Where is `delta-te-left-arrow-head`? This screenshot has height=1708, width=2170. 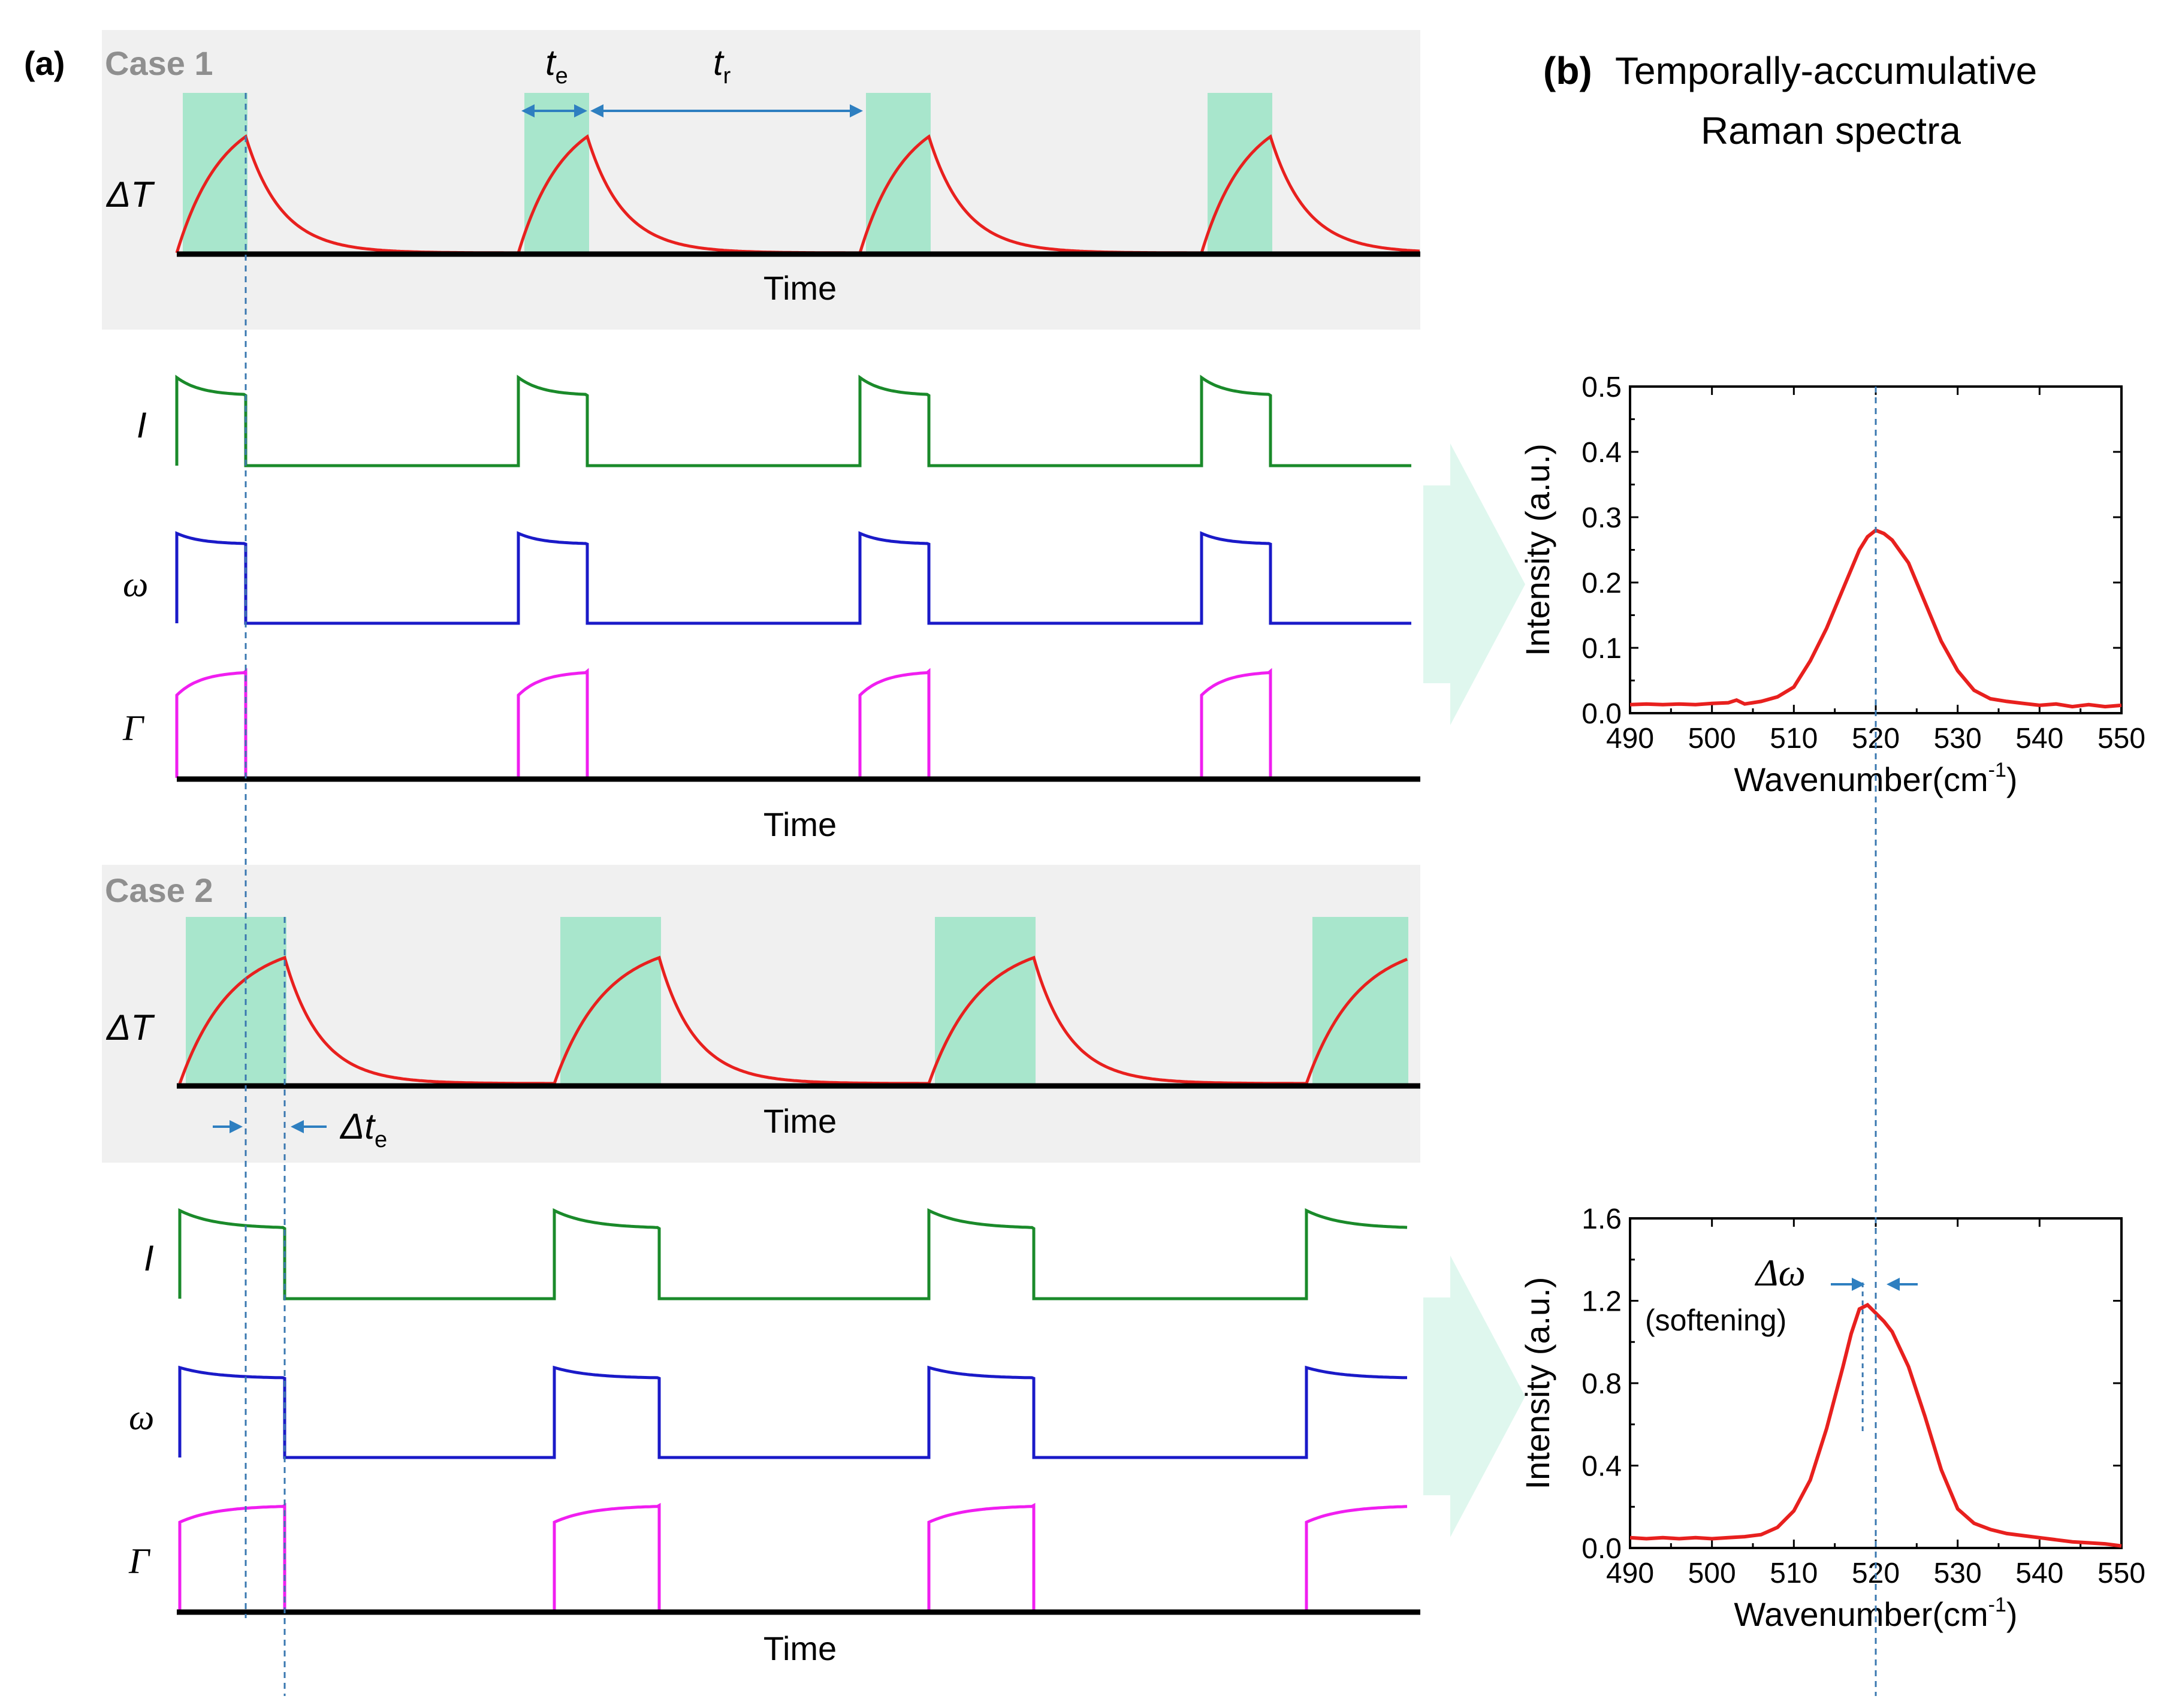 delta-te-left-arrow-head is located at coordinates (237, 1126).